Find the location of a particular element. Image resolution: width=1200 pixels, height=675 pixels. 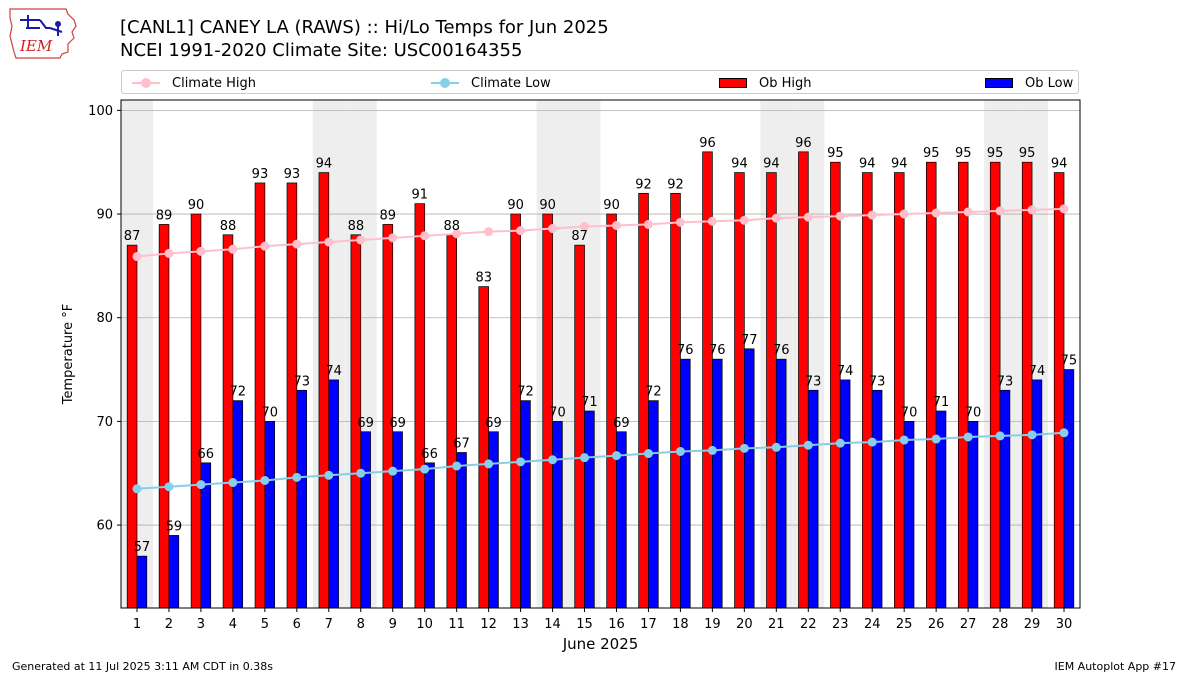

climate-low-line is located at coordinates (600, 460).